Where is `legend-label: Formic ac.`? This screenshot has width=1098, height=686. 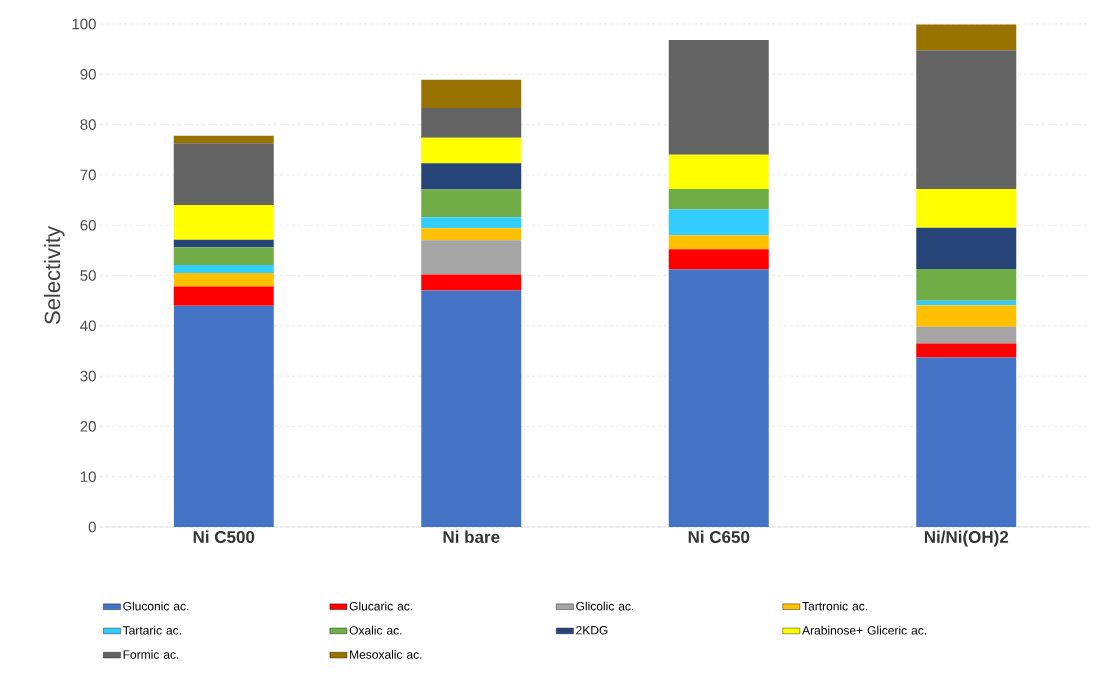 legend-label: Formic ac. is located at coordinates (151, 654).